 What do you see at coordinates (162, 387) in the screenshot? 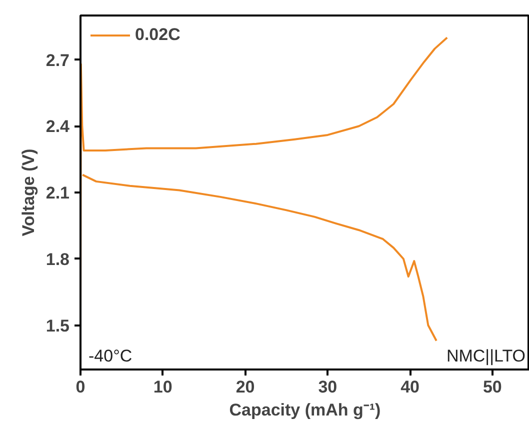
I see `x-tick-label: 10` at bounding box center [162, 387].